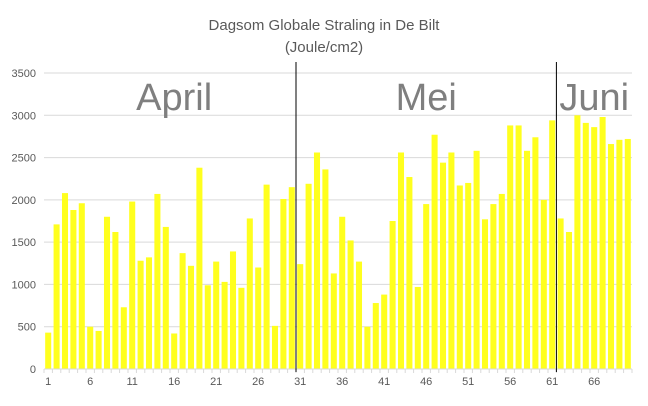 This screenshot has width=648, height=406. What do you see at coordinates (48, 382) in the screenshot?
I see `x-tick-label: 1` at bounding box center [48, 382].